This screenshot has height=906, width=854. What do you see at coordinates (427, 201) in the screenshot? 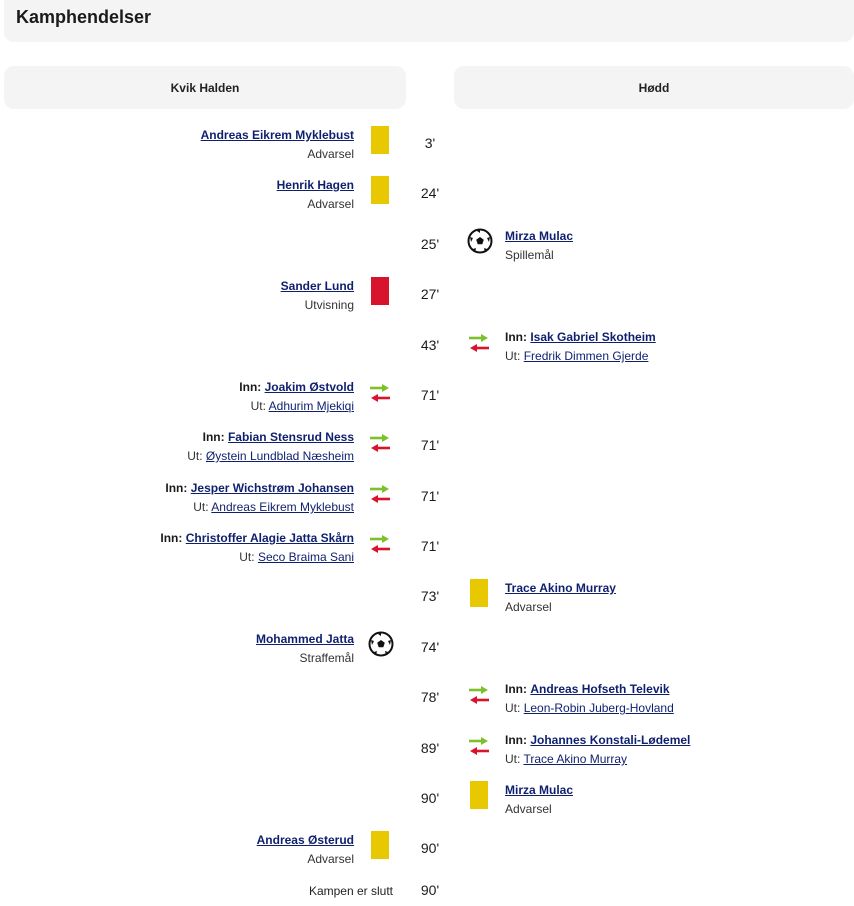
I see `event-row: 24' Henrik Hagen Advarsel` at bounding box center [427, 201].